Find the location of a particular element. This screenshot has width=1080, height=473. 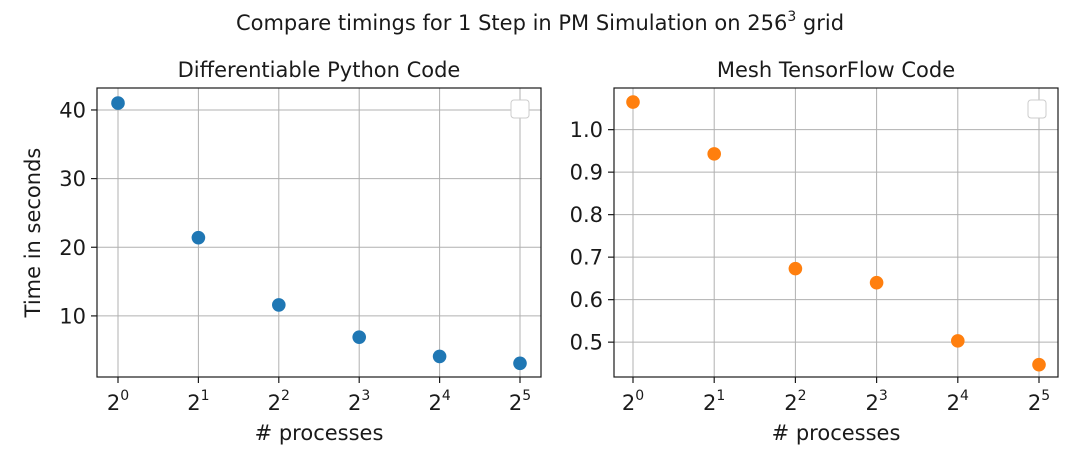

figure-title-superscript: 3 is located at coordinates (791, 17).